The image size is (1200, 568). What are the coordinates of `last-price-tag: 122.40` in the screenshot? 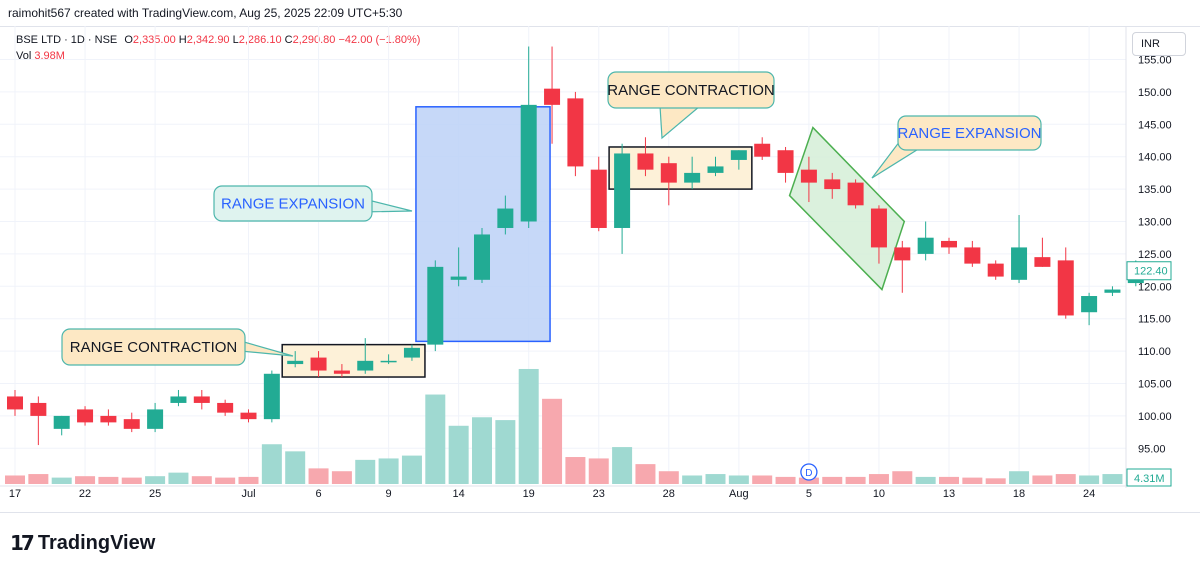 It's located at (1149, 271).